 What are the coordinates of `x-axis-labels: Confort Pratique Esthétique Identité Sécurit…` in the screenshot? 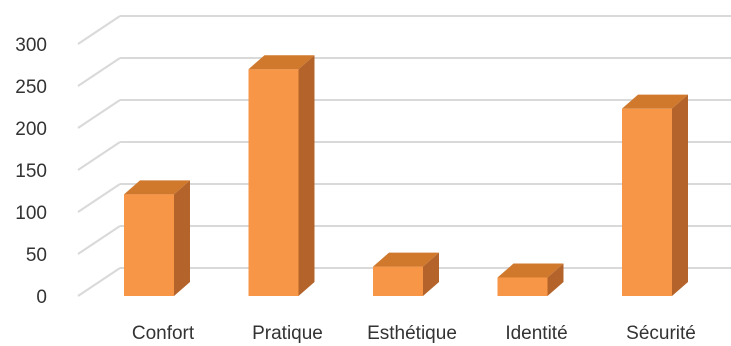 It's located at (414, 333).